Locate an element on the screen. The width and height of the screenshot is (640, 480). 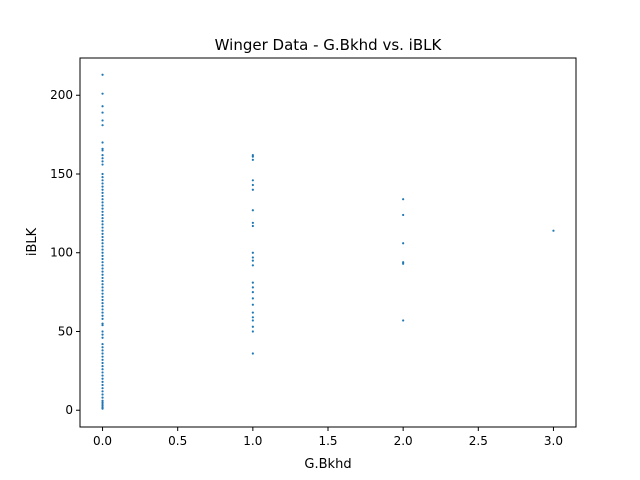
y-tick-label: 150 is located at coordinates (61, 174).